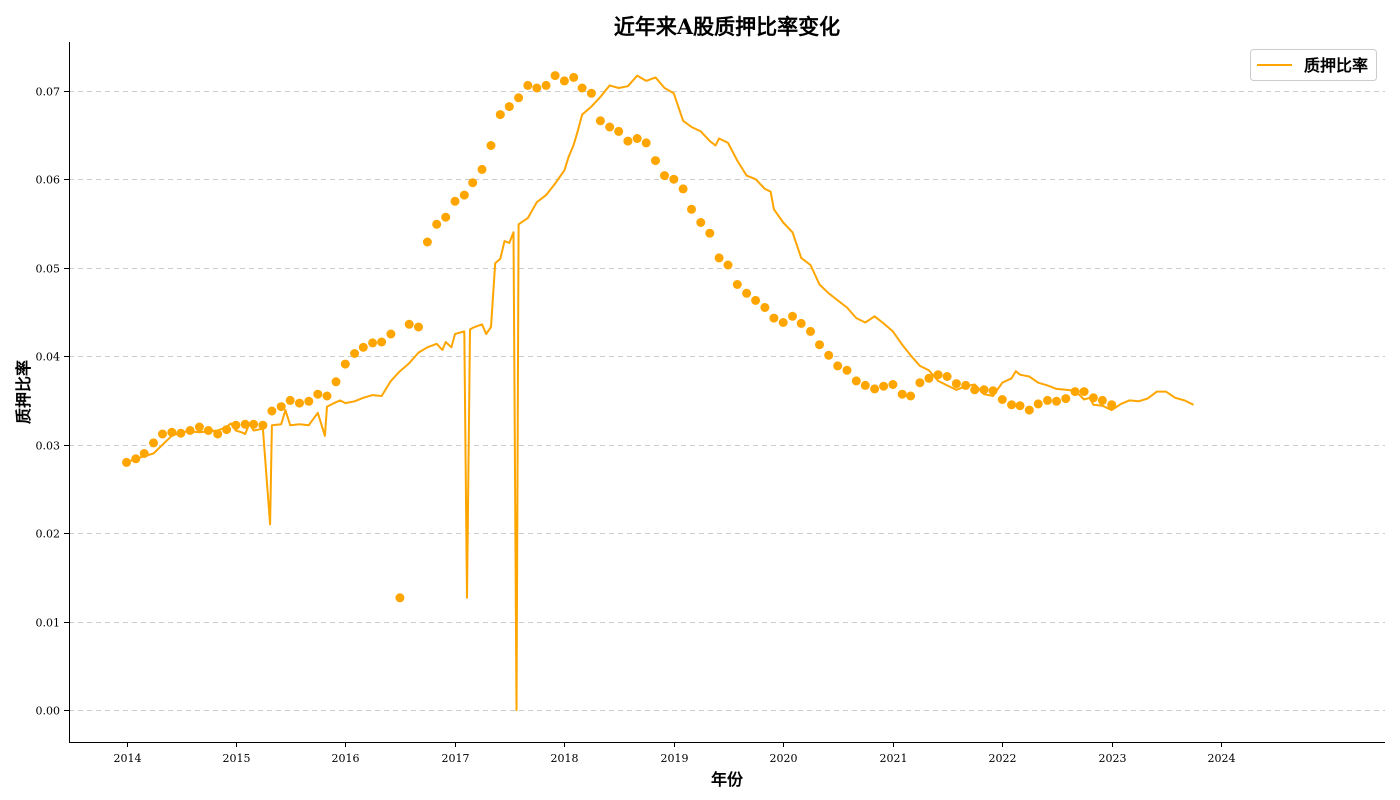 The width and height of the screenshot is (1400, 800). I want to click on x-tick-label: 2017, so click(456, 758).